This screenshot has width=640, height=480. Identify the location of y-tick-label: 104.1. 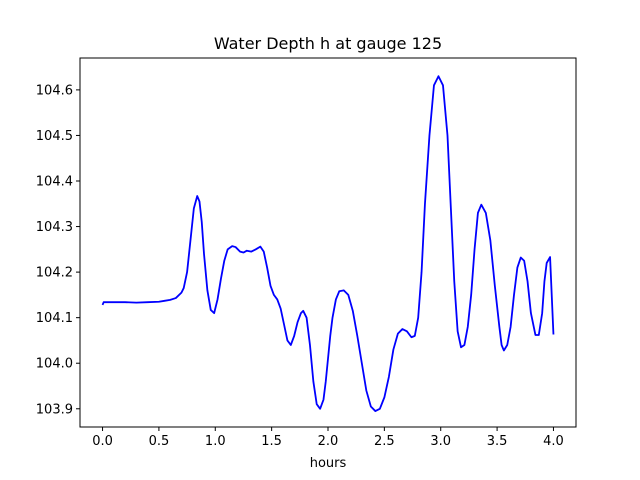
(54, 318).